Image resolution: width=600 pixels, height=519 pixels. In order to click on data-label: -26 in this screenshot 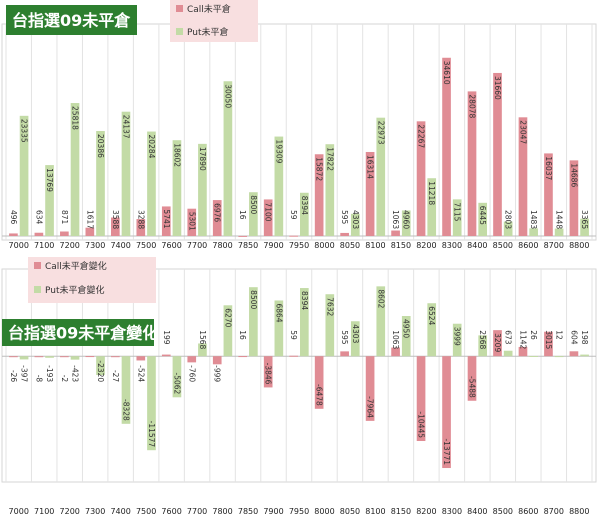, I will do `click(13, 376)`.